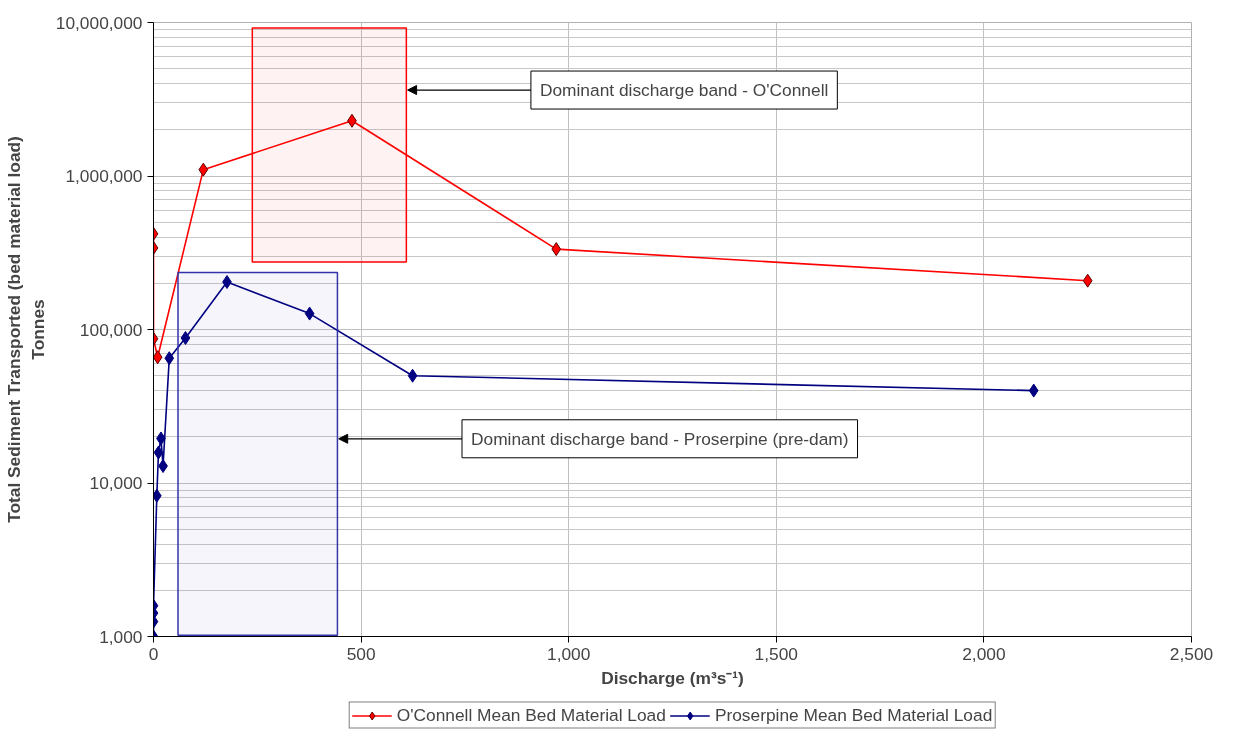  I want to click on x-tick-label: 500, so click(361, 653).